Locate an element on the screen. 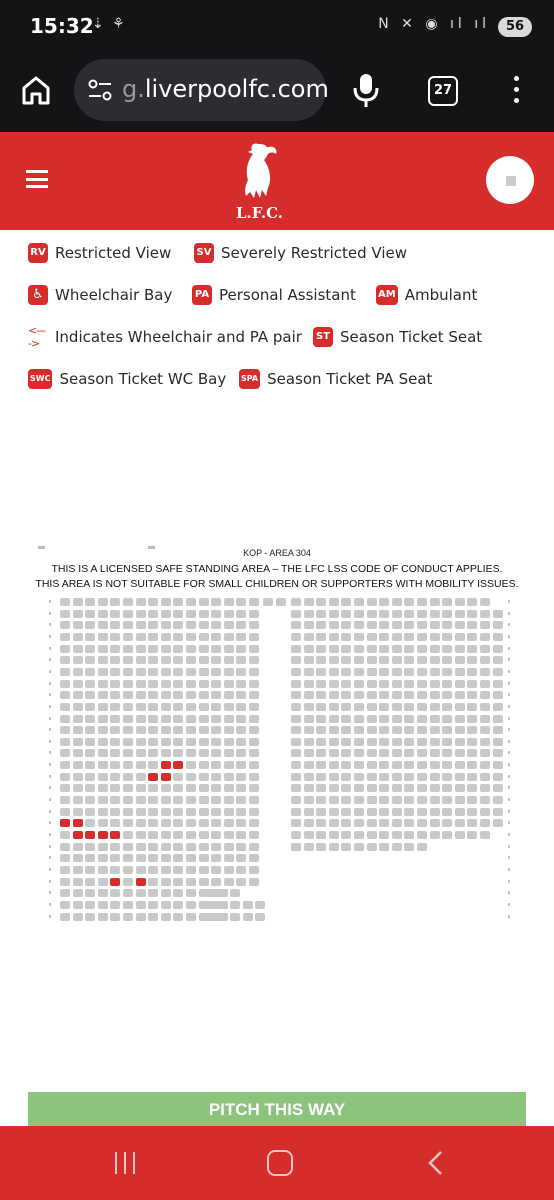 This screenshot has height=1200, width=554. lfc-crest-logo: L.F.C. is located at coordinates (259, 181).